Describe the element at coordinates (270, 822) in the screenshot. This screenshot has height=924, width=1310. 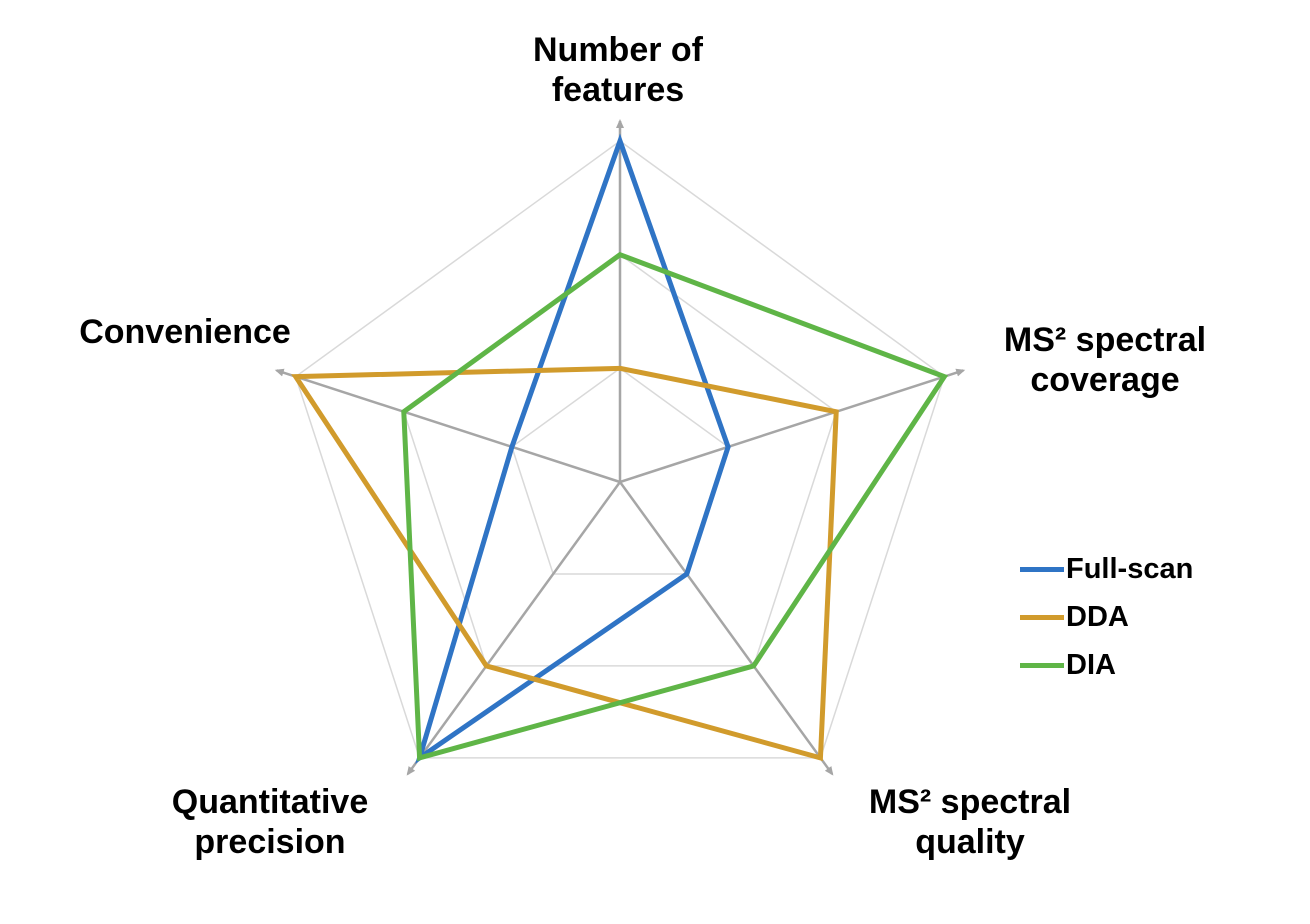
I see `axis-label-quantitative-precision: Quantitative precision` at that location.